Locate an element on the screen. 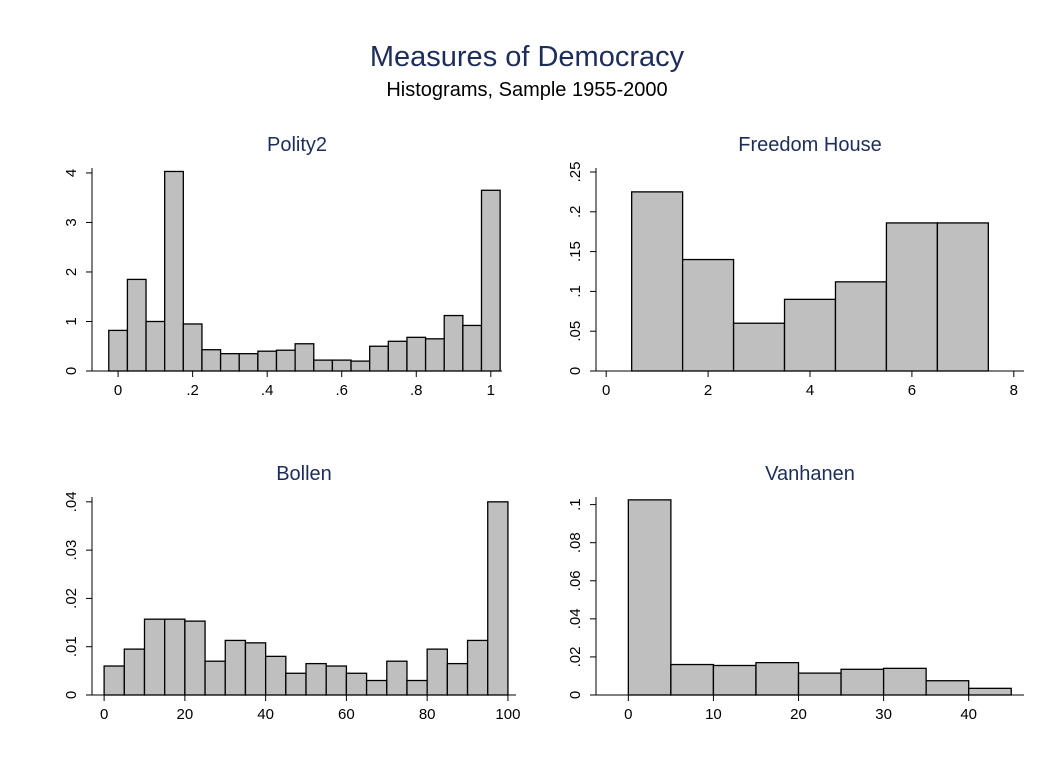  x-tick-label: 80 is located at coordinates (427, 714).